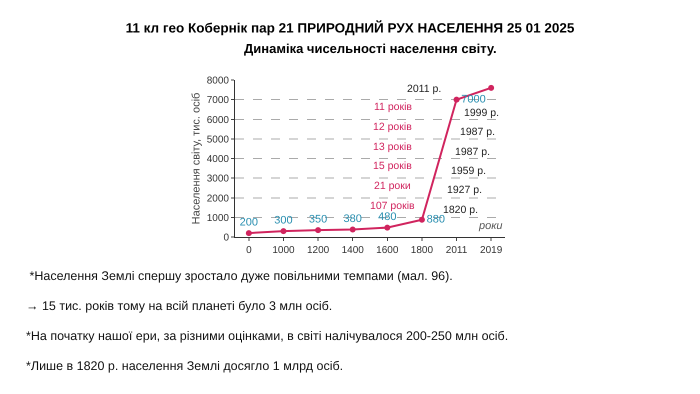 Image resolution: width=700 pixels, height=394 pixels. What do you see at coordinates (353, 250) in the screenshot?
I see `x-tick-label: 1400` at bounding box center [353, 250].